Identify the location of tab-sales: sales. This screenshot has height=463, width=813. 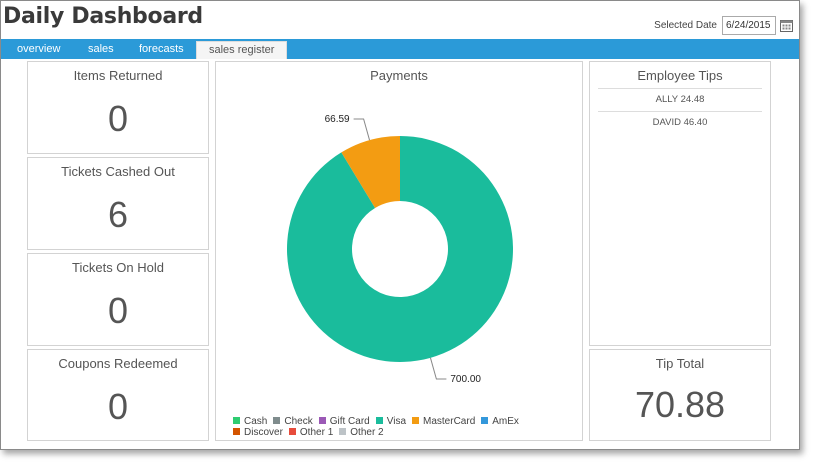
(101, 49).